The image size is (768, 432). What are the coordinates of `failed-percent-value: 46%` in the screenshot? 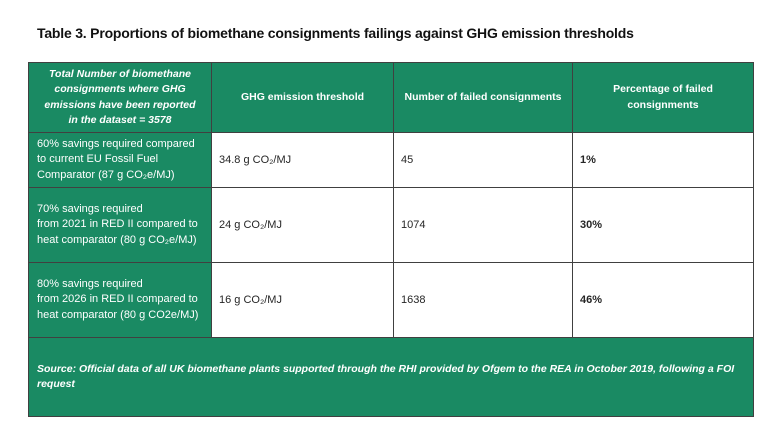 It's located at (663, 300).